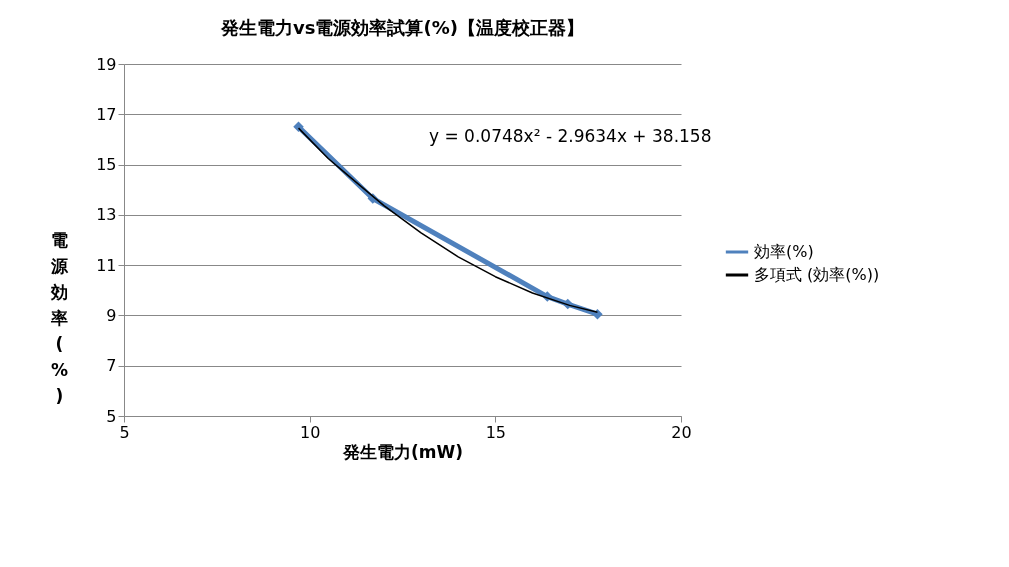 This screenshot has height=567, width=1009. Describe the element at coordinates (111, 416) in the screenshot. I see `y-tick-label: 5` at that location.